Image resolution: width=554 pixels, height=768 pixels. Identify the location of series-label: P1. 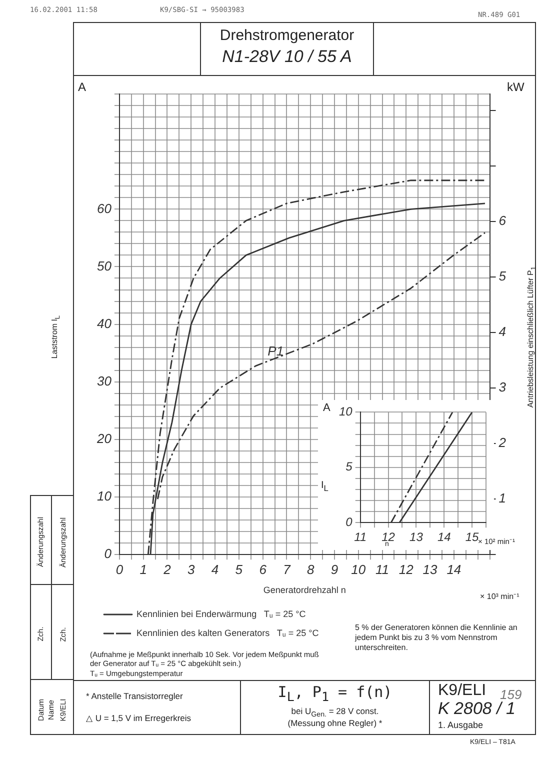
(276, 351).